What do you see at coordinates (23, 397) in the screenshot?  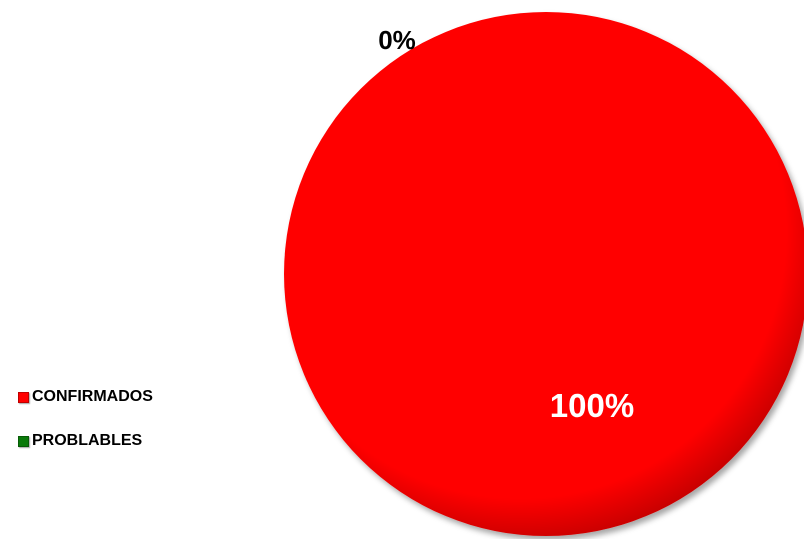 I see `legend-swatch-confirmados` at bounding box center [23, 397].